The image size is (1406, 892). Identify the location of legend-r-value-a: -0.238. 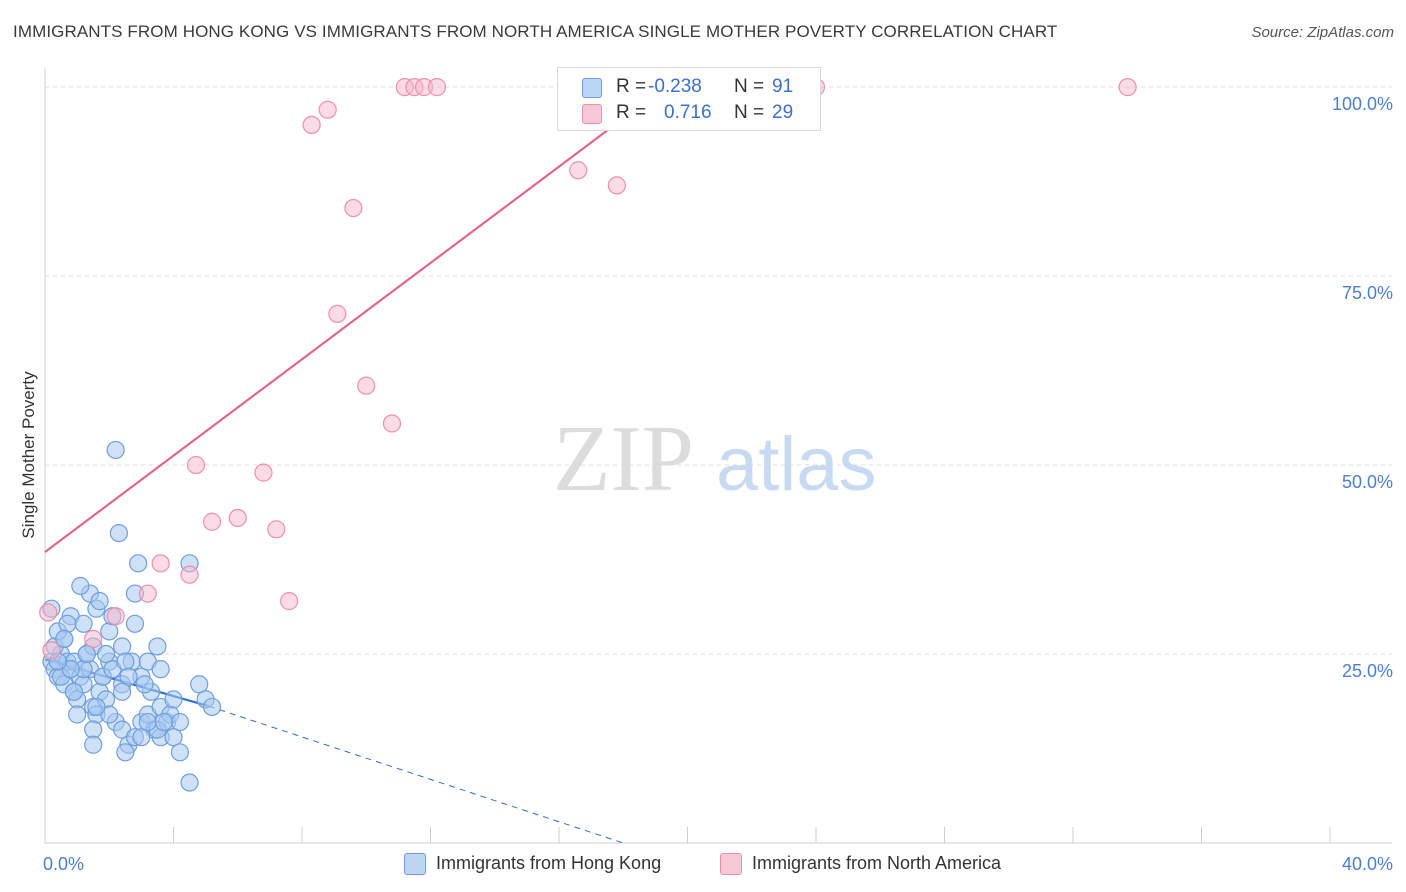
(675, 86).